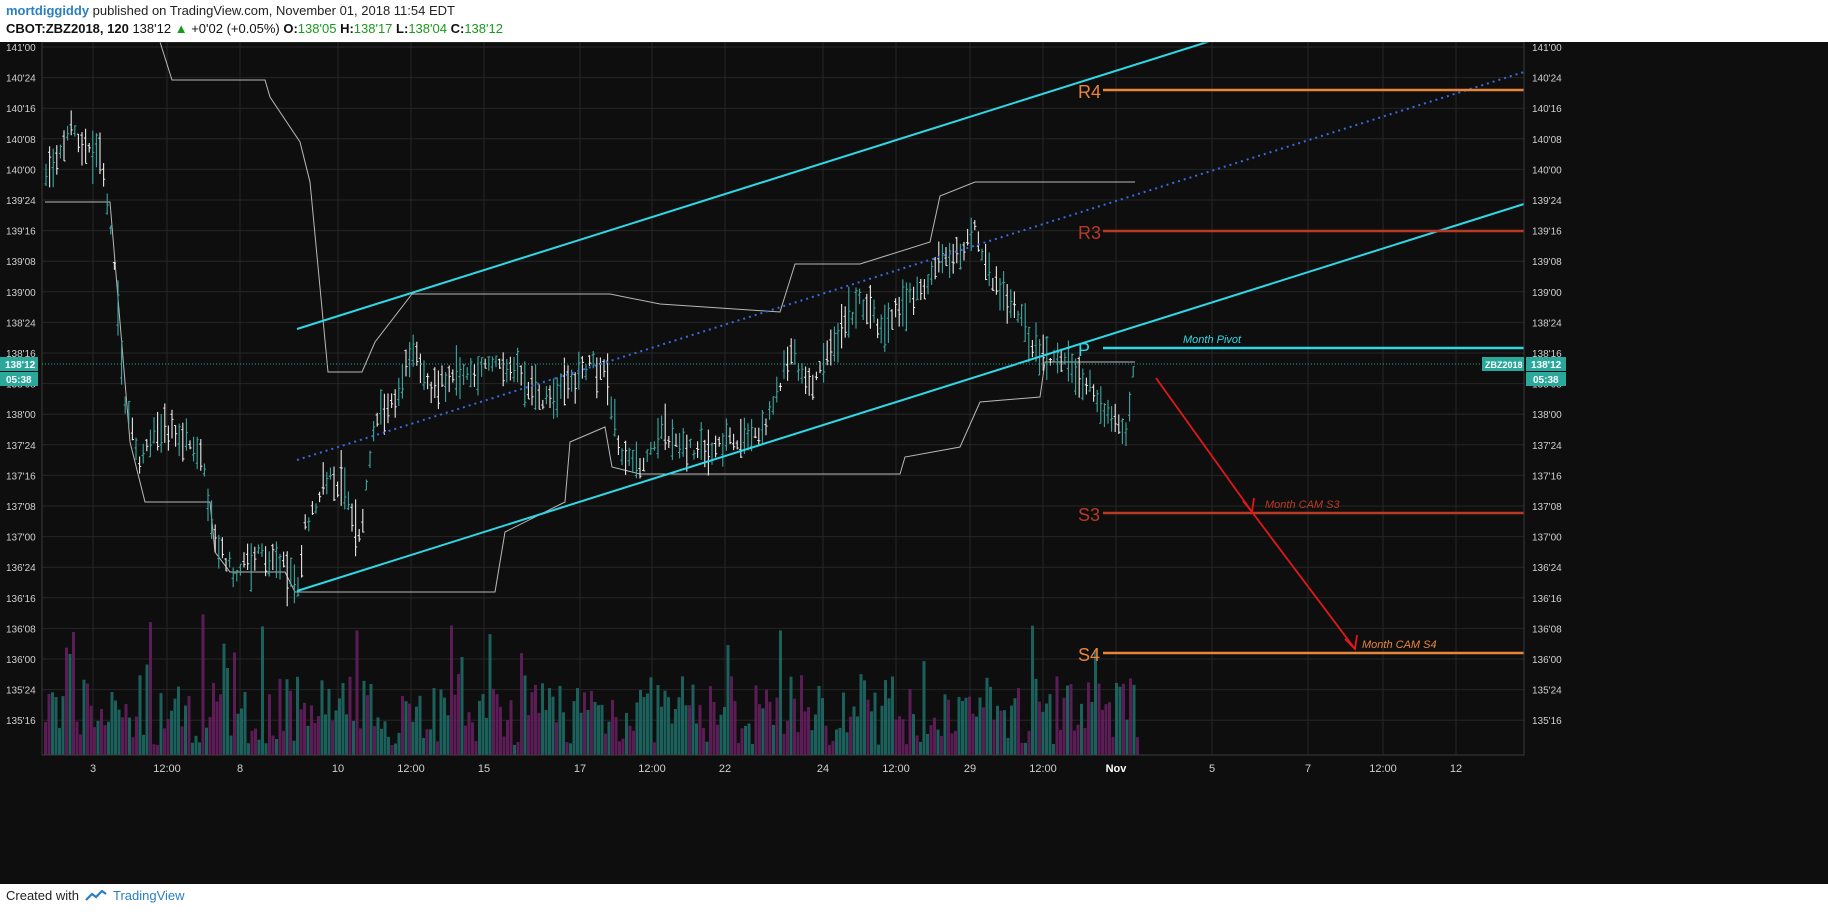 The image size is (1828, 914). I want to click on y-tick-label-right: 138'24, so click(1547, 323).